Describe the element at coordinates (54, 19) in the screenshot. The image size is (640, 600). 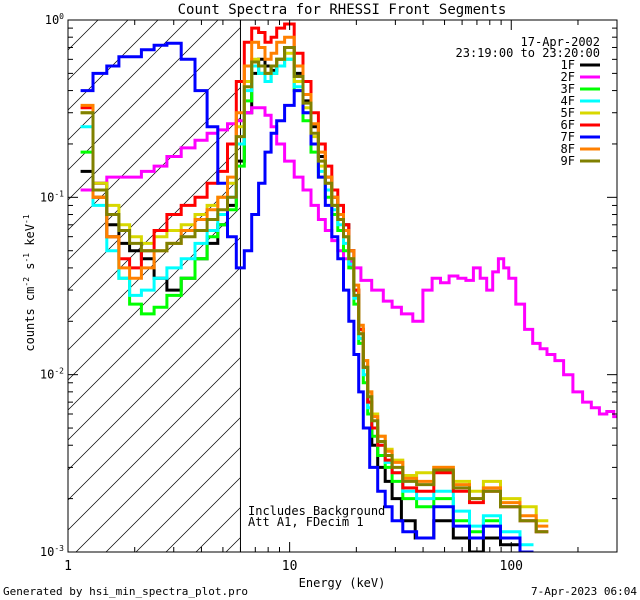
I see `y-tick-label: 10⁰` at that location.